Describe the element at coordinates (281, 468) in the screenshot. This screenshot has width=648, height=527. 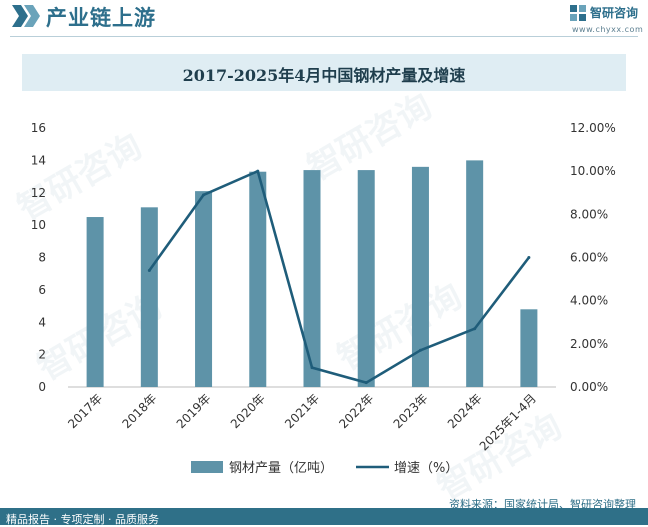
I see `legend-label-bar: 钢材产量（亿吨）` at that location.